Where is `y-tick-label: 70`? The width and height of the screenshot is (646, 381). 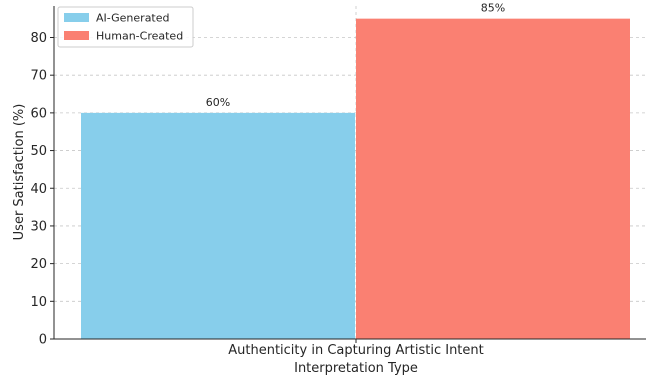 y-tick-label: 70 is located at coordinates (38, 76).